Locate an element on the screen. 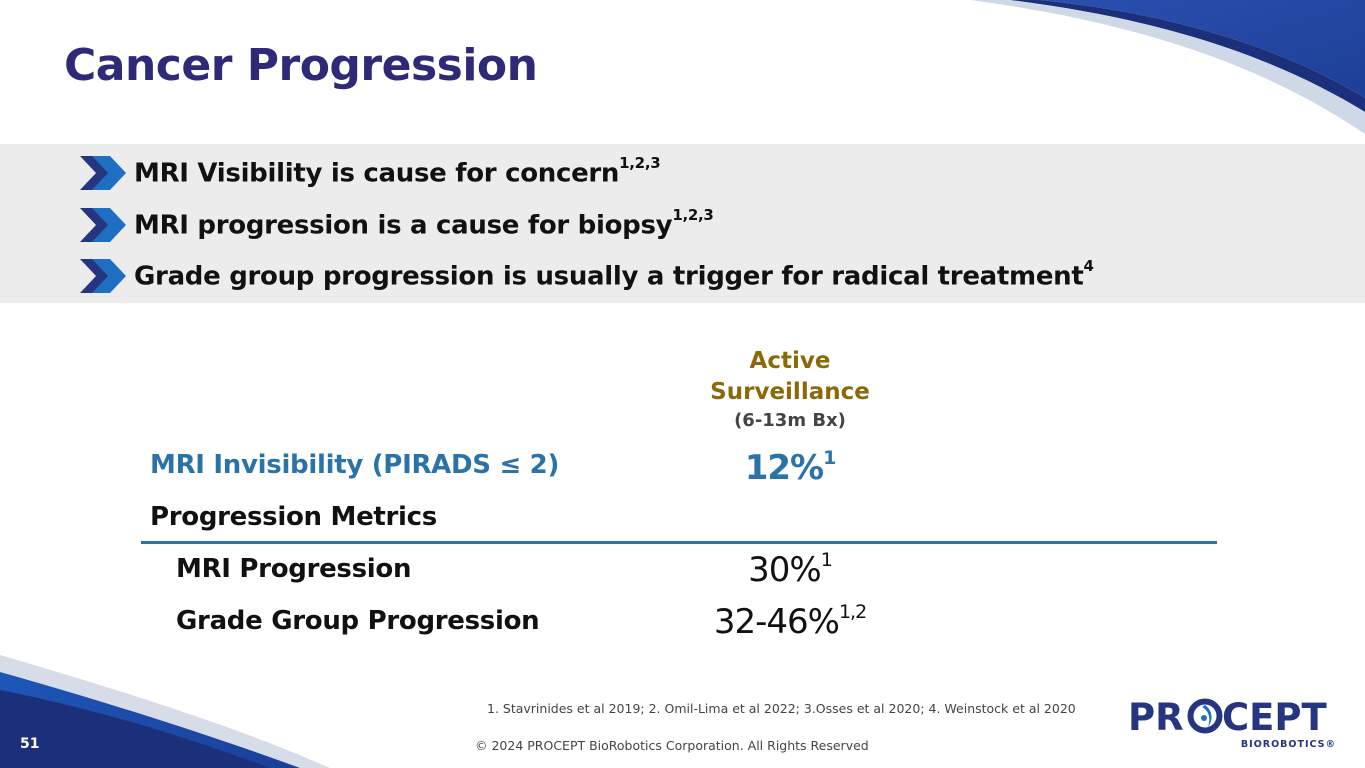 The image size is (1365, 768). logo-tagline: BIOROBOTICS® is located at coordinates (1288, 744).